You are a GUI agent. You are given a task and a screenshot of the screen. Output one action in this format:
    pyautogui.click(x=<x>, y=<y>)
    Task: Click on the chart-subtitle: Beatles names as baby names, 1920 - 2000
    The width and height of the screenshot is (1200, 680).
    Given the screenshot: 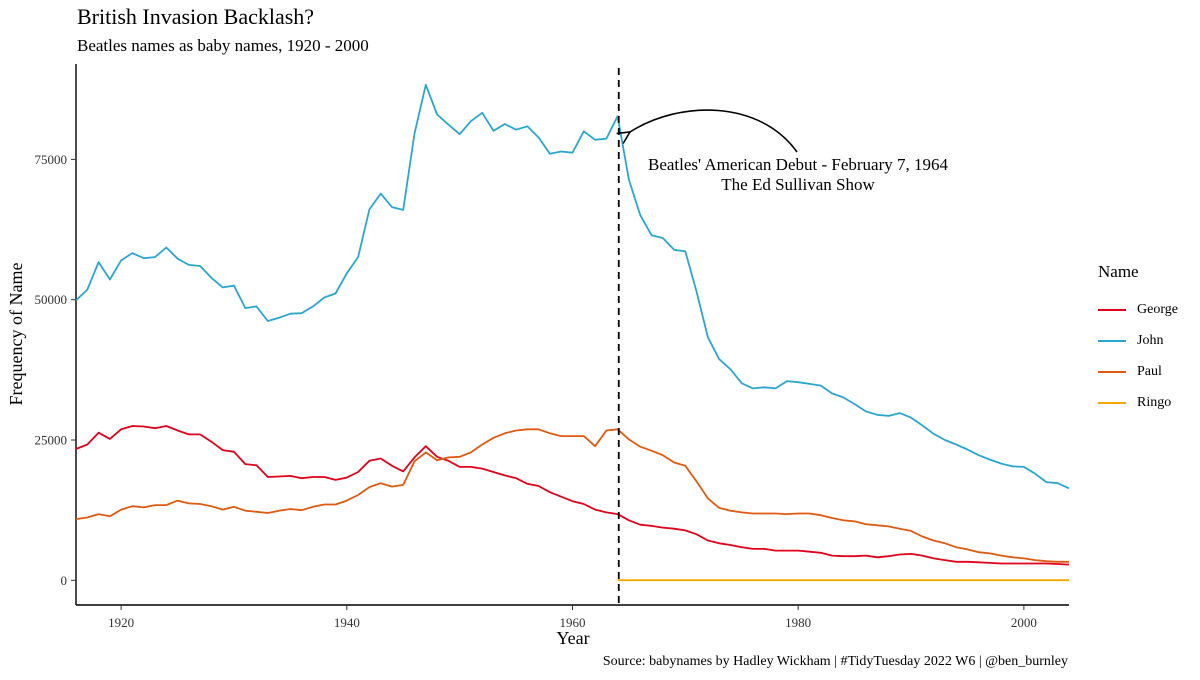 What is the action you would take?
    pyautogui.click(x=223, y=45)
    